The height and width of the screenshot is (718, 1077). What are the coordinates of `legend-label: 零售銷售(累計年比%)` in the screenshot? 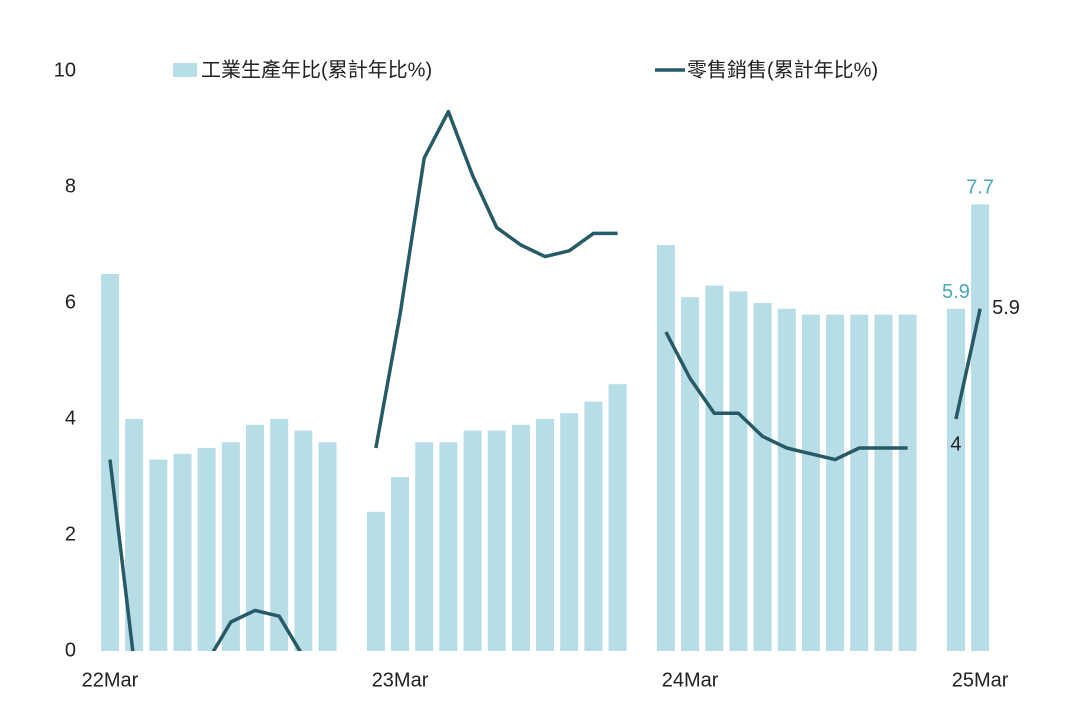 It's located at (782, 69).